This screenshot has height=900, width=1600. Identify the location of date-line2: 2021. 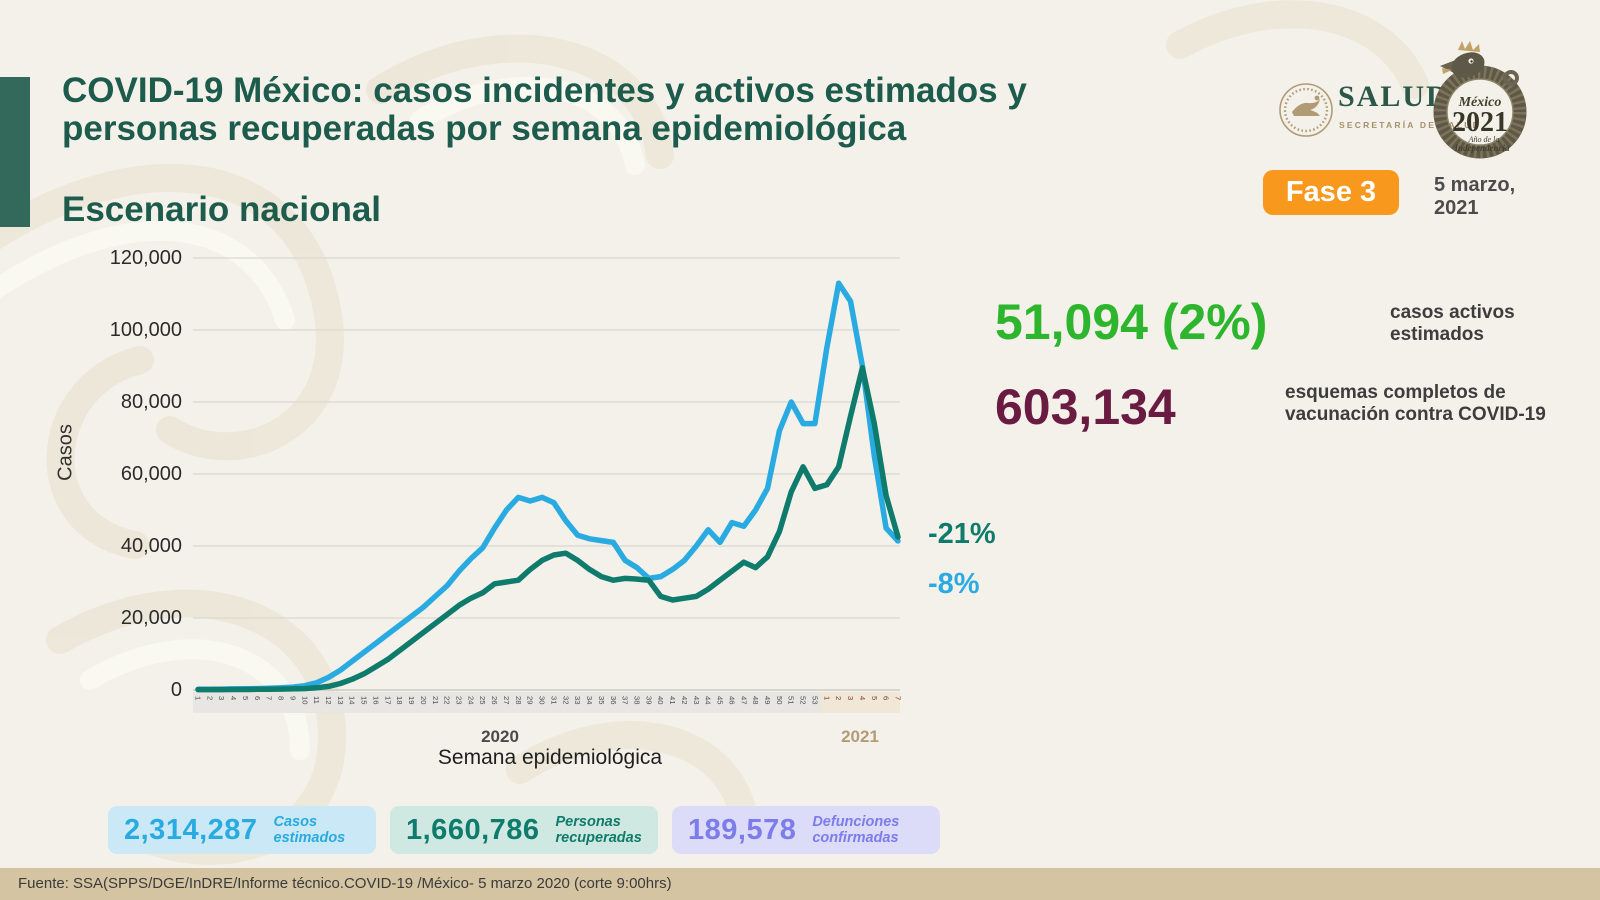
(1456, 208).